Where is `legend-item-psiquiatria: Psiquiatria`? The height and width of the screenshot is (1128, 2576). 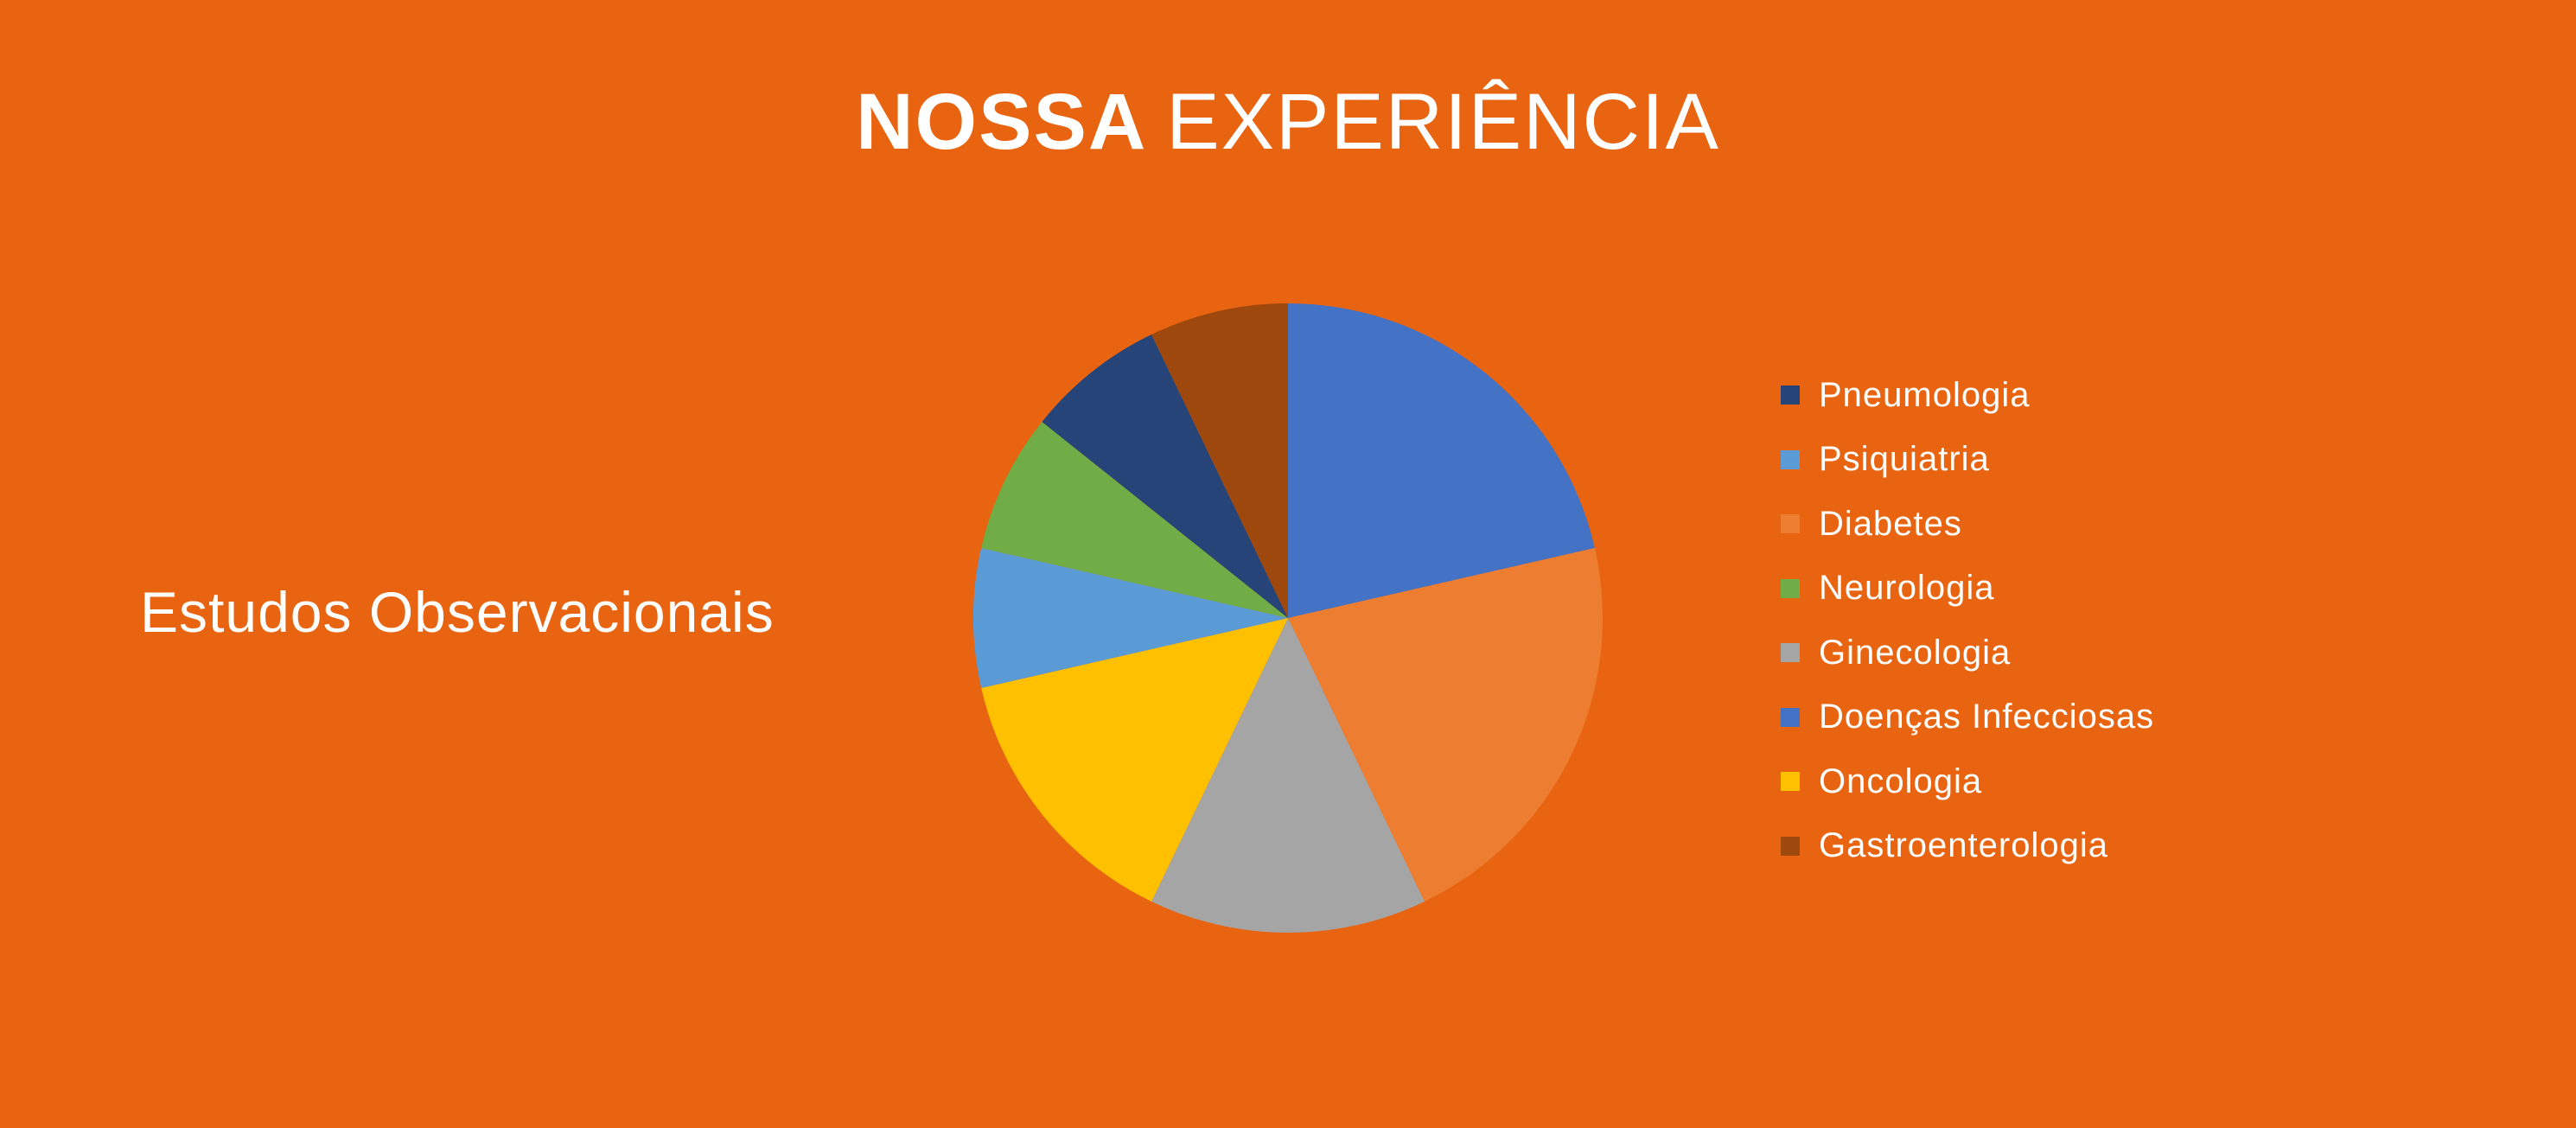 legend-item-psiquiatria: Psiquiatria is located at coordinates (1967, 460).